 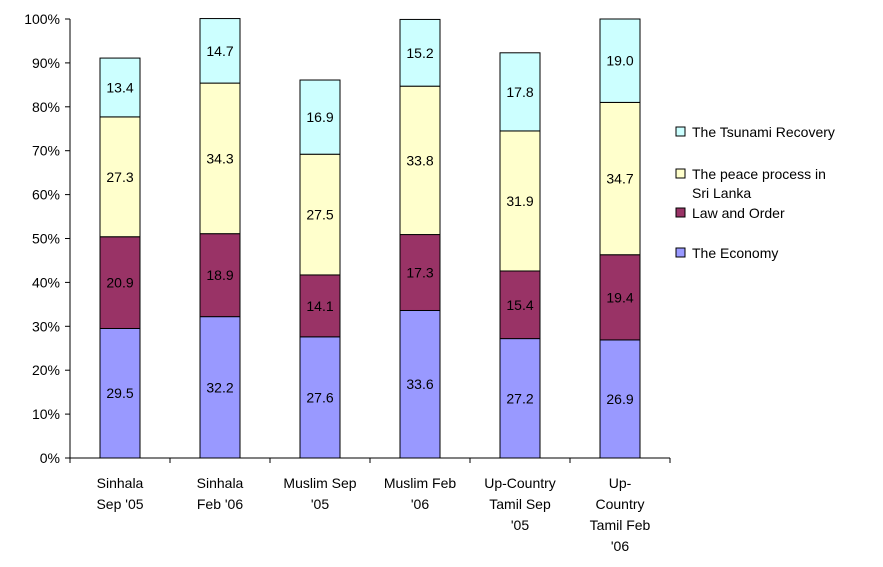 I want to click on data-label: 14.7, so click(x=219, y=51).